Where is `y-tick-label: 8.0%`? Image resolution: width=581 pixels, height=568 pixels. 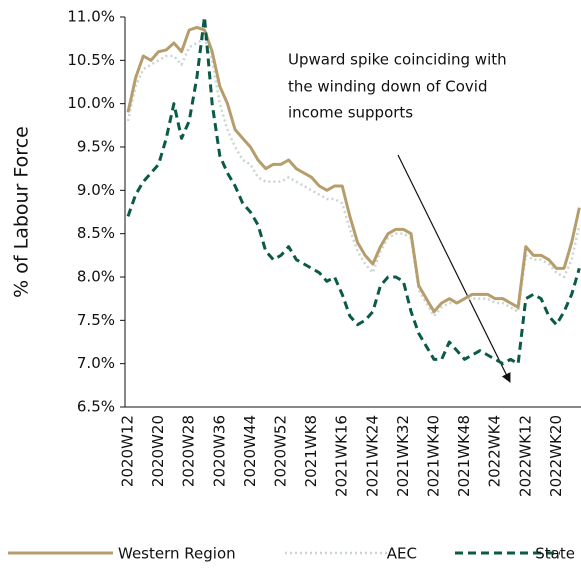
y-tick-label: 8.0% is located at coordinates (96, 277).